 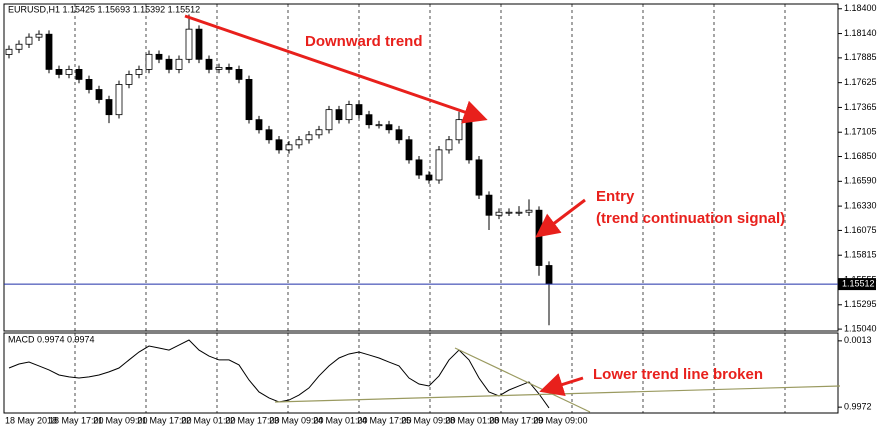 What do you see at coordinates (860, 328) in the screenshot?
I see `y-tick-label: 1.15040` at bounding box center [860, 328].